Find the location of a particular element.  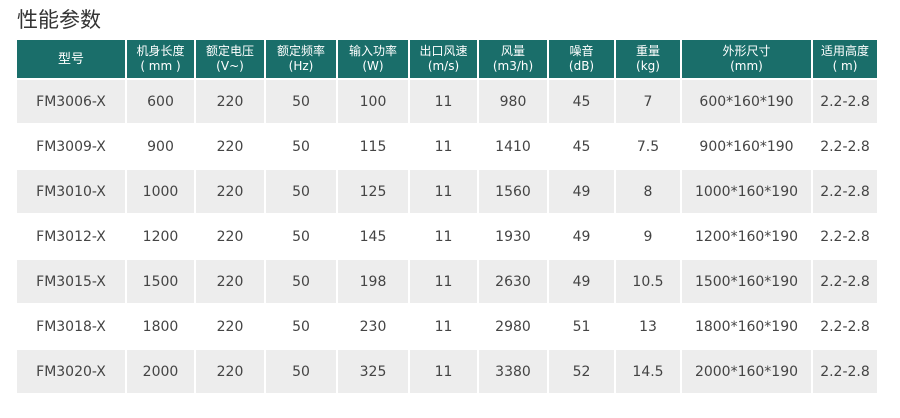

table-cell: 1500 is located at coordinates (160, 281).